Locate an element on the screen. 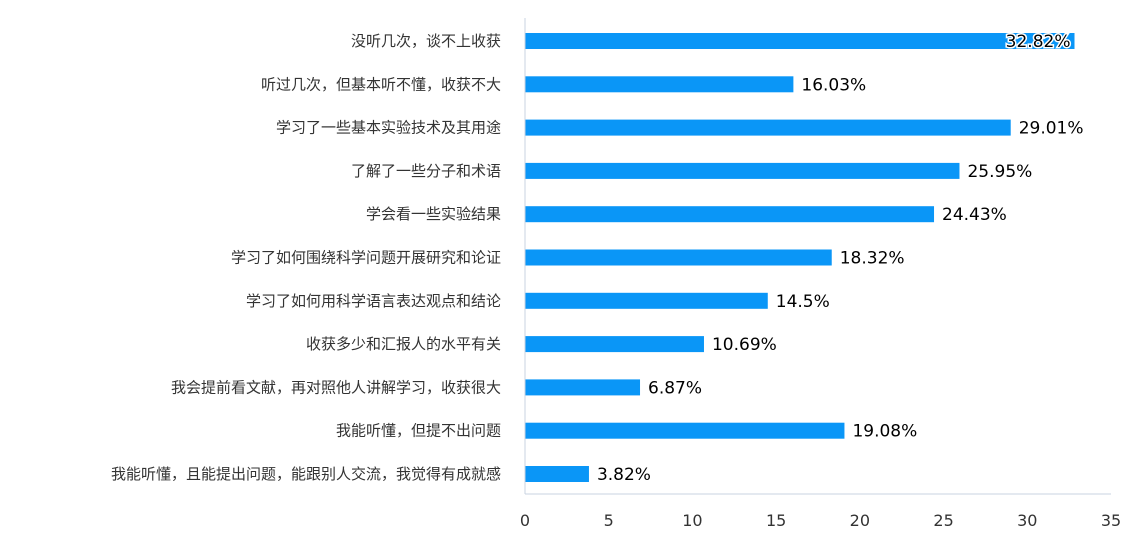 The width and height of the screenshot is (1128, 542). category-label: 学会看一些实验结果 is located at coordinates (433, 214).